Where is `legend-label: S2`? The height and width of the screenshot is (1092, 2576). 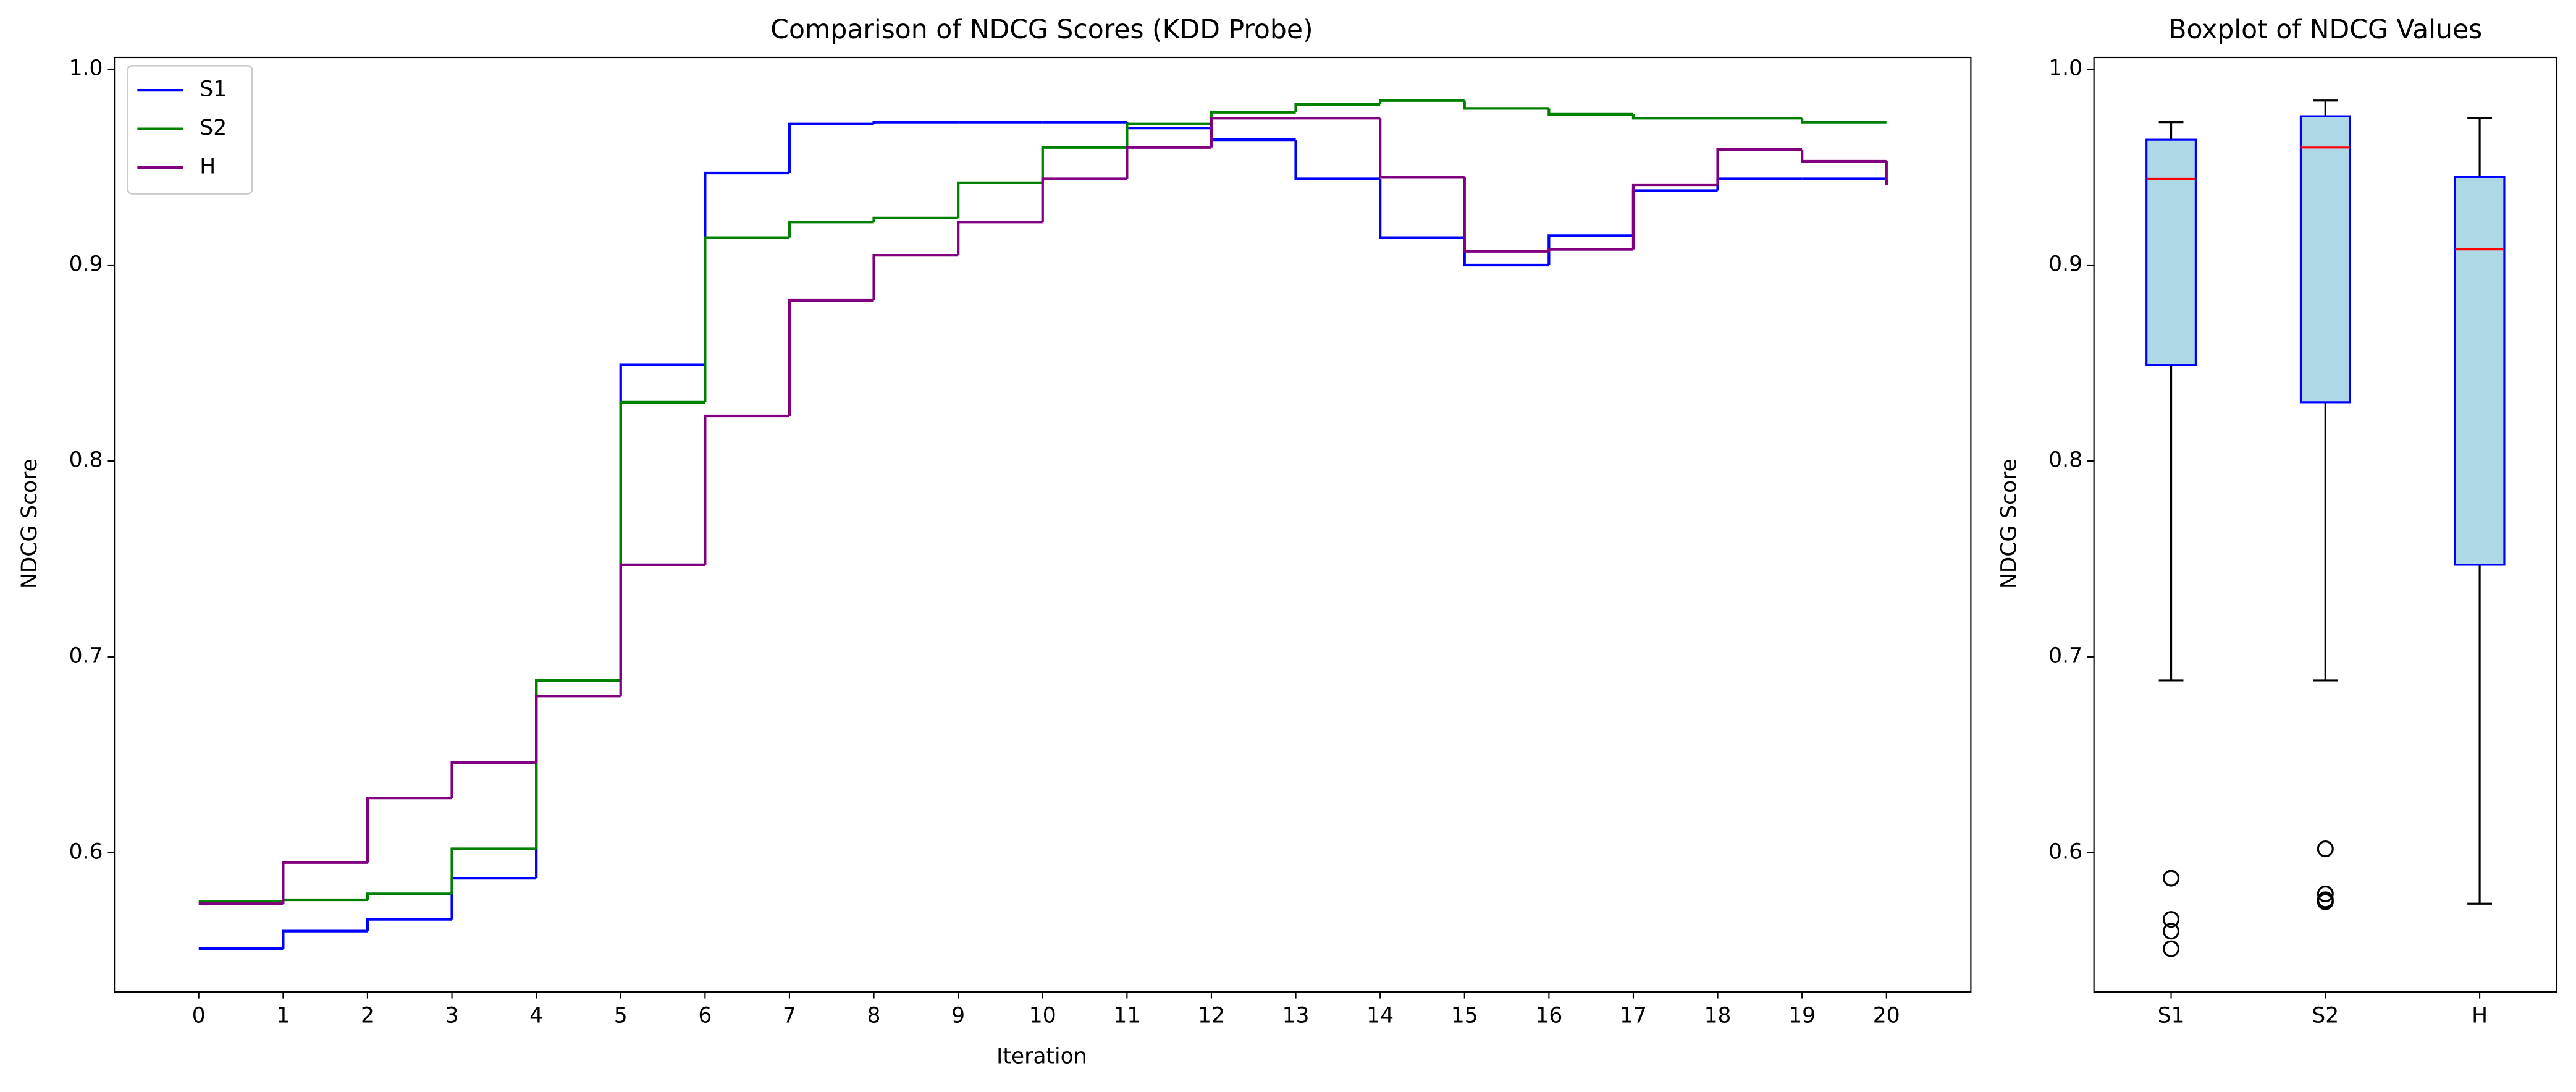
legend-label: S2 is located at coordinates (213, 128).